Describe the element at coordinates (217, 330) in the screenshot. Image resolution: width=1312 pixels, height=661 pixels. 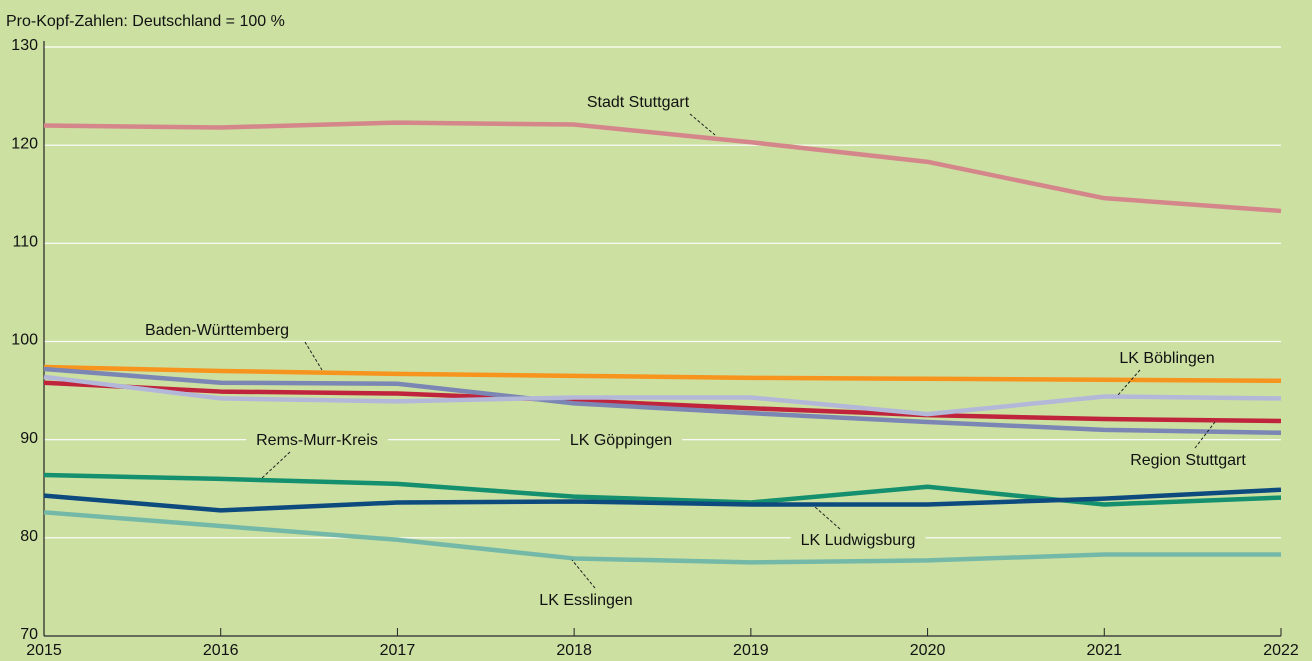
I see `series-label: Baden-Württemberg` at that location.